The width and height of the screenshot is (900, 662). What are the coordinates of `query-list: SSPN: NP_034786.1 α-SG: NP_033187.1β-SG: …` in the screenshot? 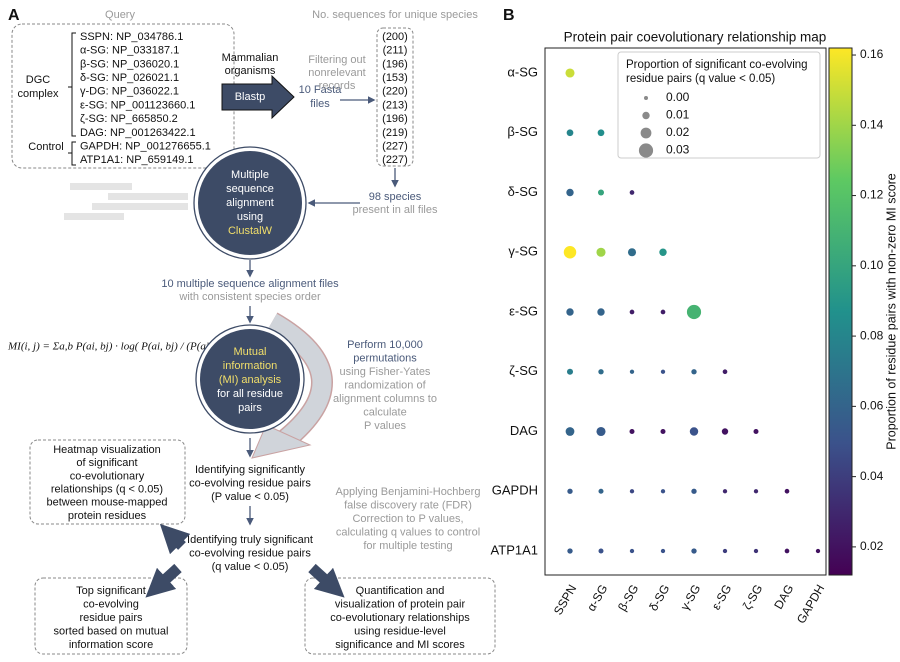 It's located at (145, 98).